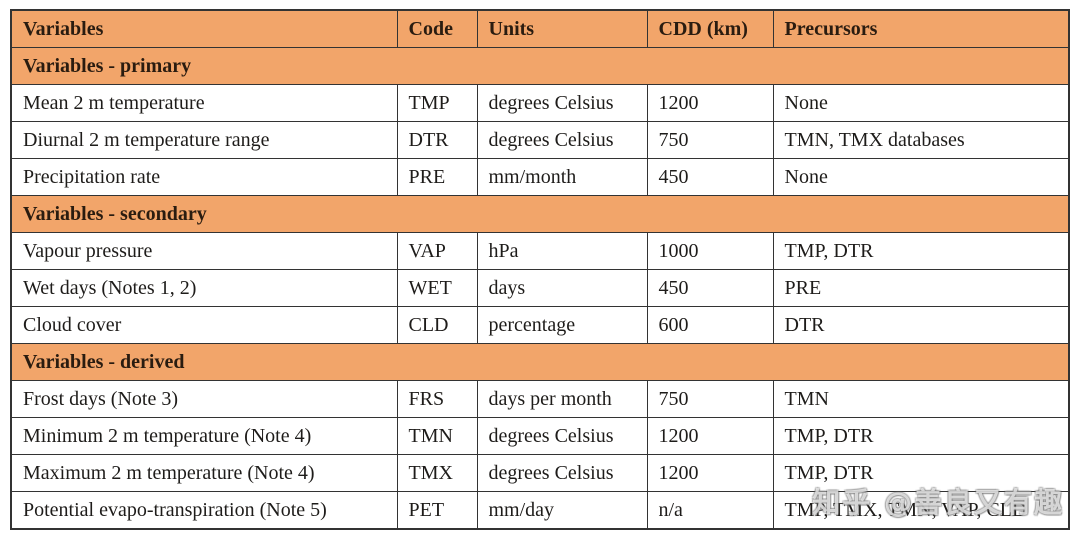  I want to click on cell-units: mm/month, so click(562, 177).